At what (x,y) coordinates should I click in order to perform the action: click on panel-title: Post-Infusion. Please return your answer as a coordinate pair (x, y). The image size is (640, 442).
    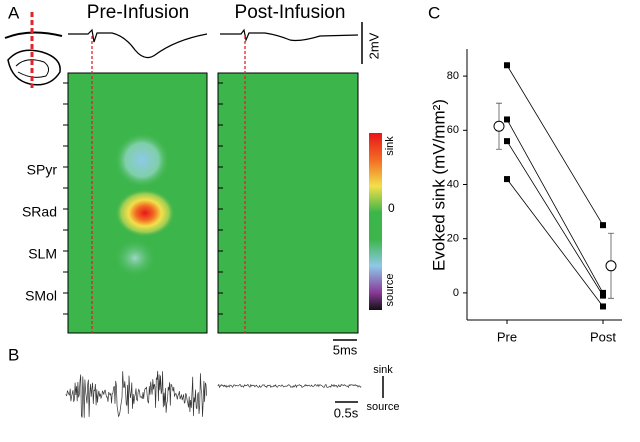
    Looking at the image, I should click on (290, 12).